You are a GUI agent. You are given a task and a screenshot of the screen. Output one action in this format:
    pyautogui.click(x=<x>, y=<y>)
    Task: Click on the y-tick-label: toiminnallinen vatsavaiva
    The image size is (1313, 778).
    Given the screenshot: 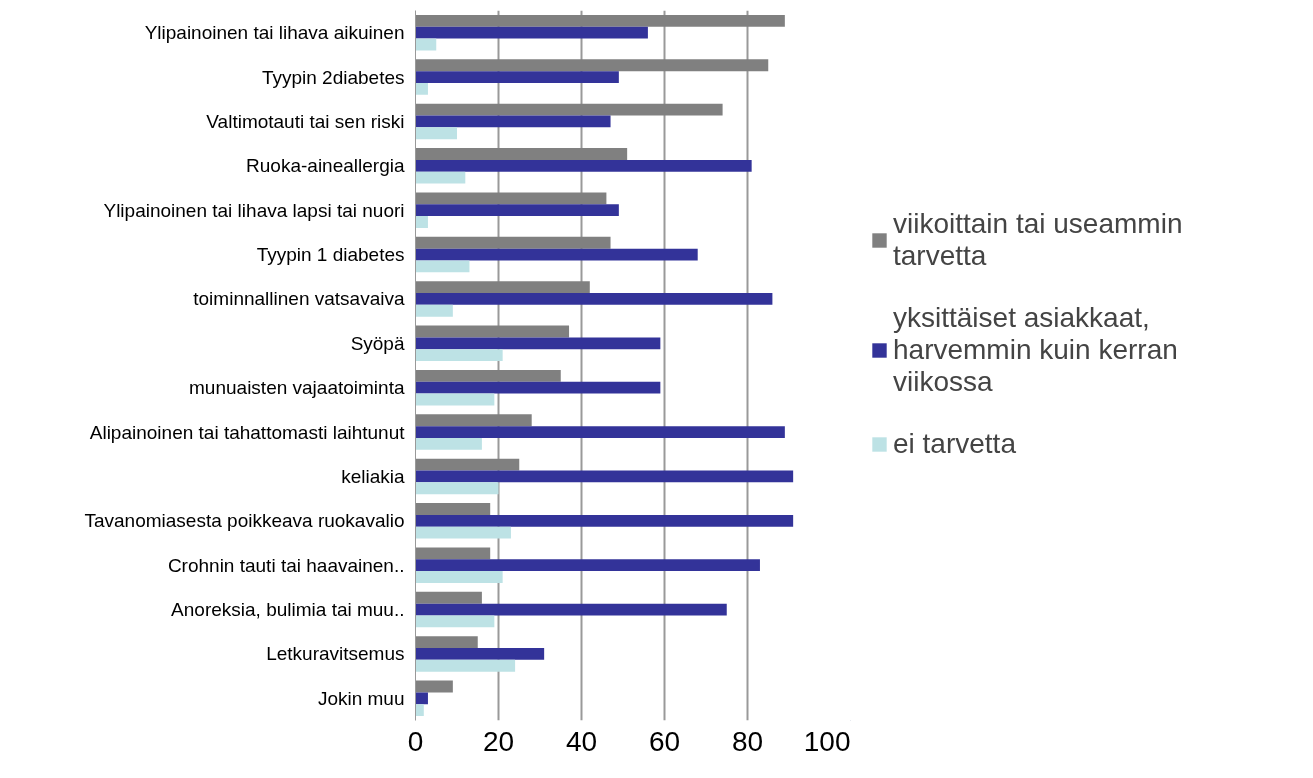 What is the action you would take?
    pyautogui.click(x=299, y=299)
    